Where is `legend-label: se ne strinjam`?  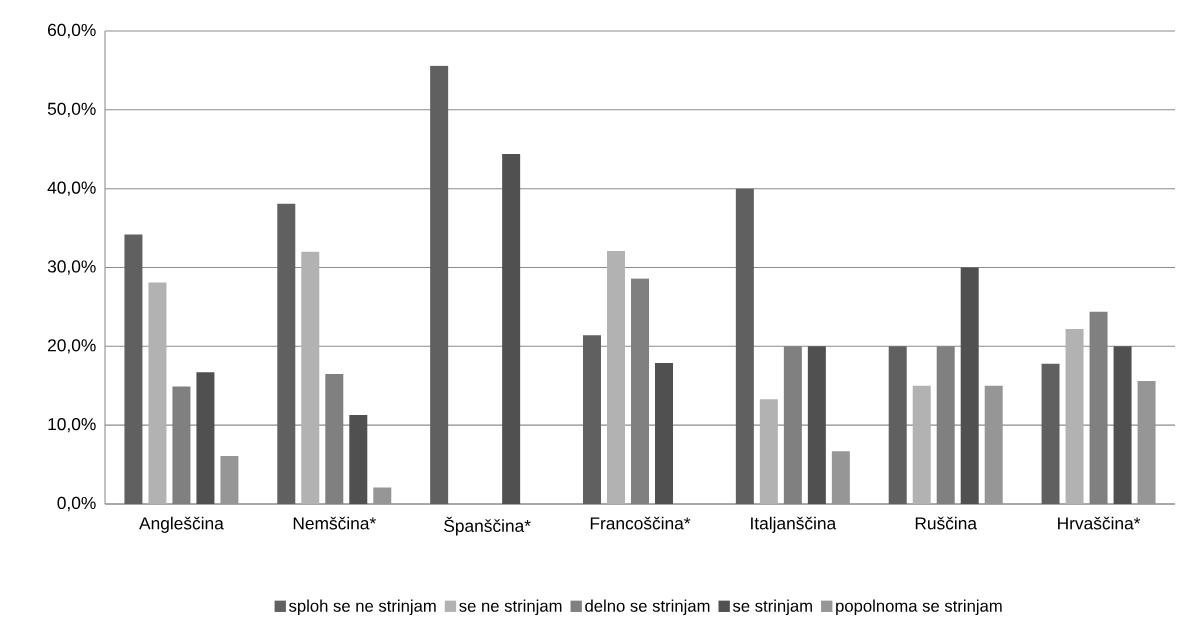 legend-label: se ne strinjam is located at coordinates (510, 607).